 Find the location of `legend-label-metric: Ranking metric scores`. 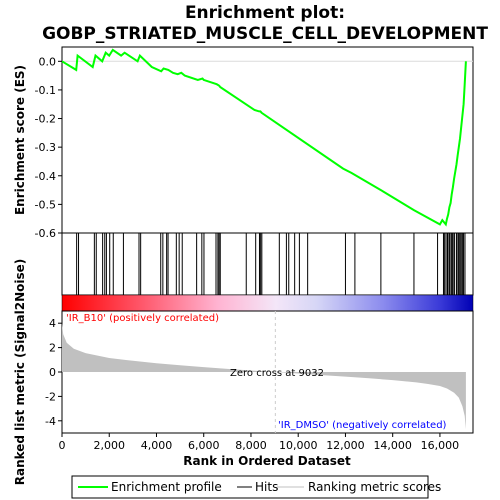

legend-label-metric: Ranking metric scores is located at coordinates (374, 487).